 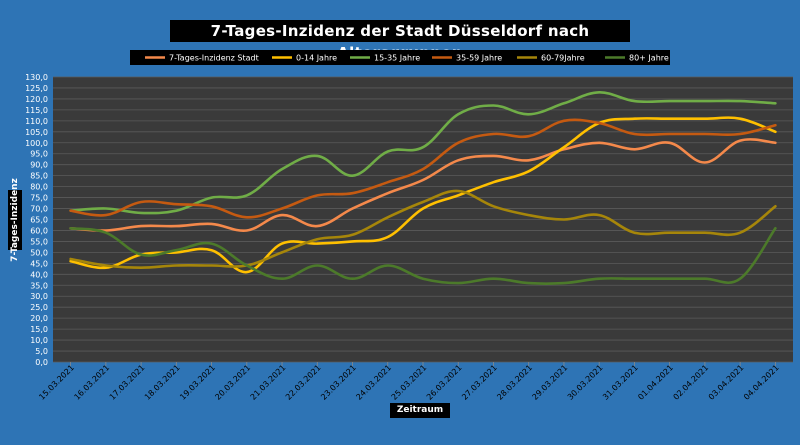 I want to click on y-tick-label: 30,0, so click(x=39, y=296).